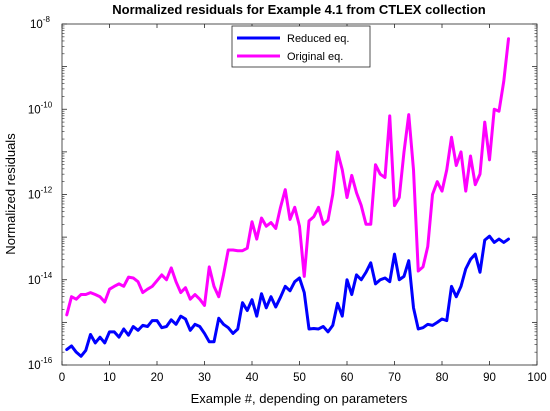  Describe the element at coordinates (204, 378) in the screenshot. I see `x-tick-label: 30` at that location.